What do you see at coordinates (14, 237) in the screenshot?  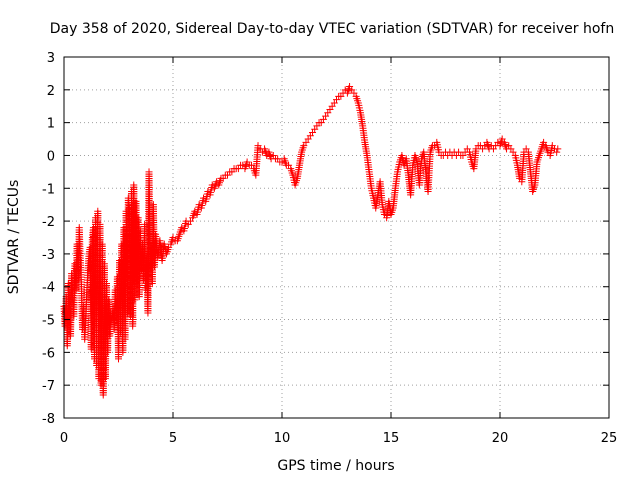 I see `y-axis-label: SDTVAR / TECUs` at bounding box center [14, 237].